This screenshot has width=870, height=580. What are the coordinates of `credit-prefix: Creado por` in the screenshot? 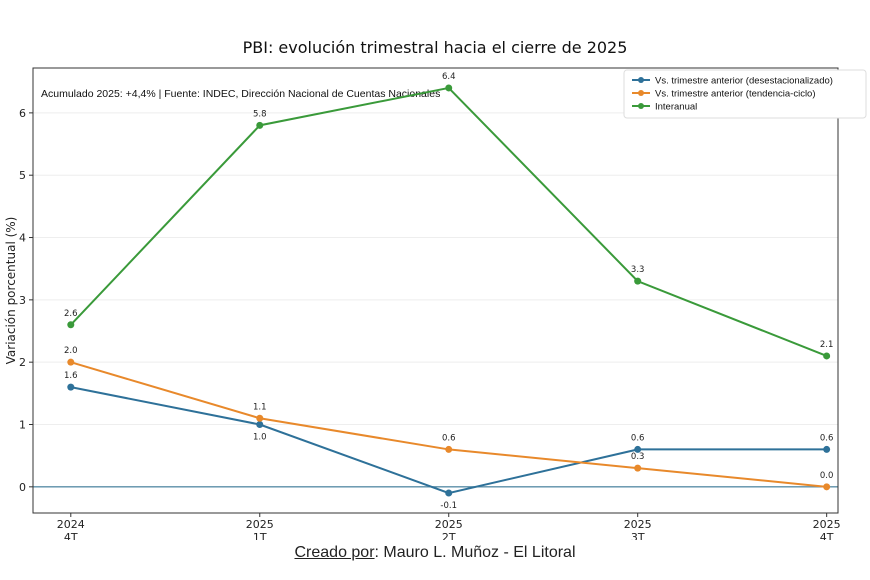 It's located at (334, 552).